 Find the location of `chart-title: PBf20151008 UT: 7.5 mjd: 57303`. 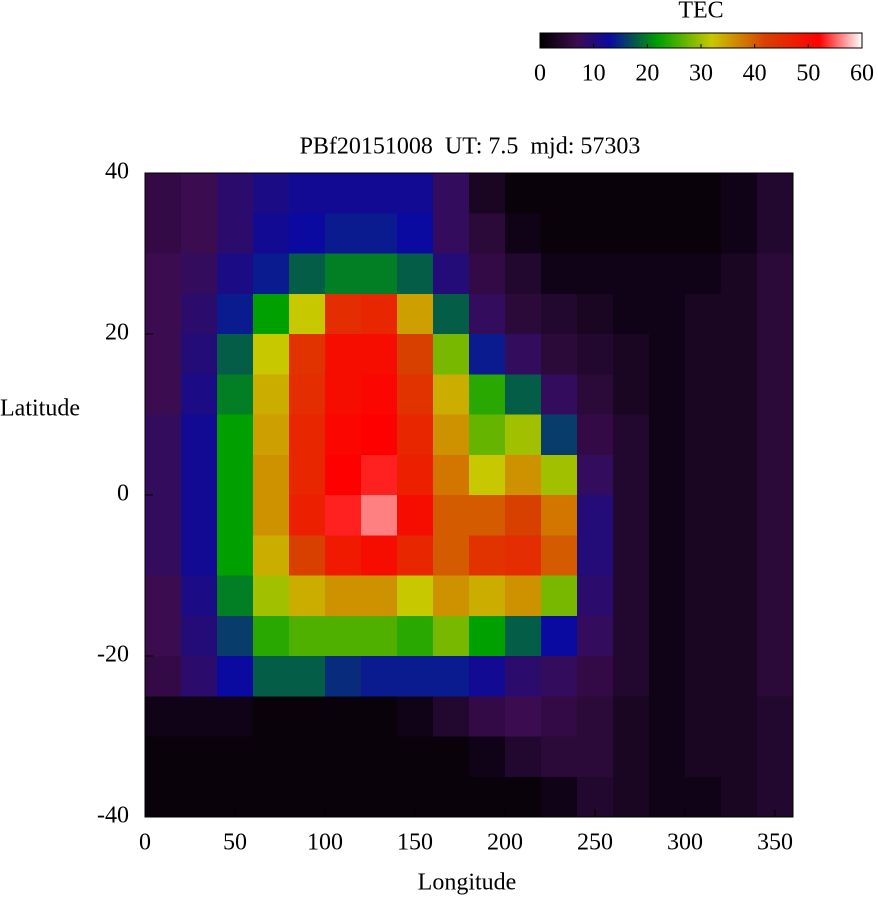

chart-title: PBf20151008 UT: 7.5 mjd: 57303 is located at coordinates (470, 147).